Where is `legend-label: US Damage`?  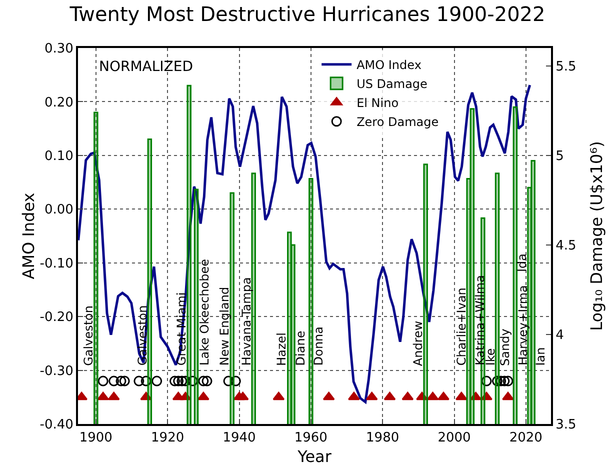 legend-label: US Damage is located at coordinates (392, 84).